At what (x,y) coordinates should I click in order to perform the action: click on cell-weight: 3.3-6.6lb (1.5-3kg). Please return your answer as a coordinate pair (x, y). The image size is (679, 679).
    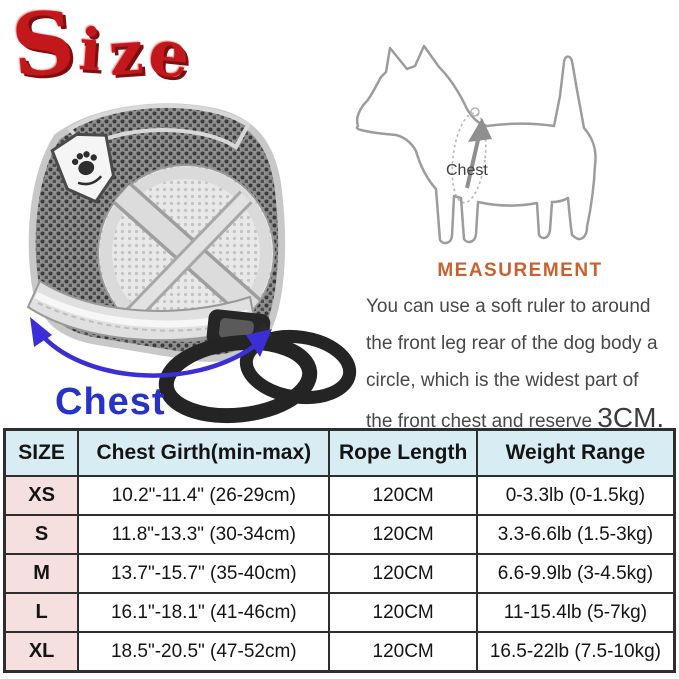
    Looking at the image, I should click on (575, 534).